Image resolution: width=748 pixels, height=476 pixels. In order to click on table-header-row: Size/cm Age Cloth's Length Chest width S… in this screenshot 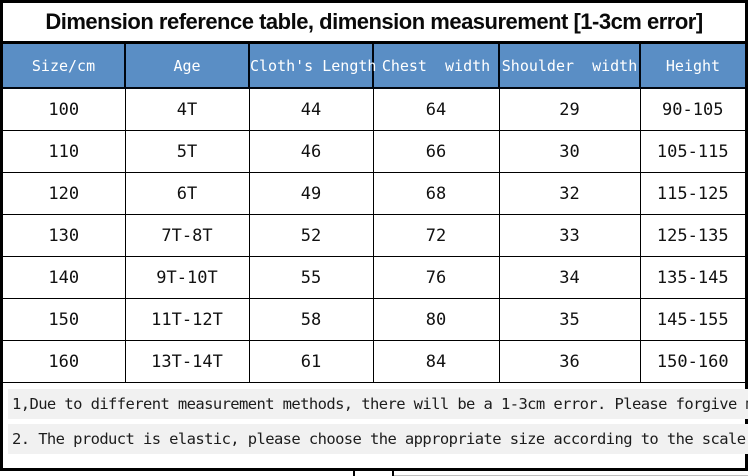, I will do `click(374, 66)`.